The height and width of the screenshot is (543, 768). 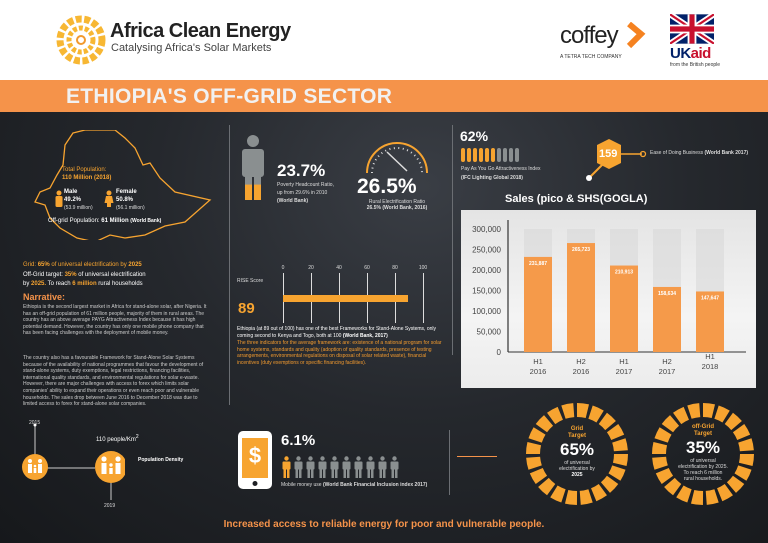 What do you see at coordinates (161, 460) in the screenshot?
I see `density-label: Population Density` at bounding box center [161, 460].